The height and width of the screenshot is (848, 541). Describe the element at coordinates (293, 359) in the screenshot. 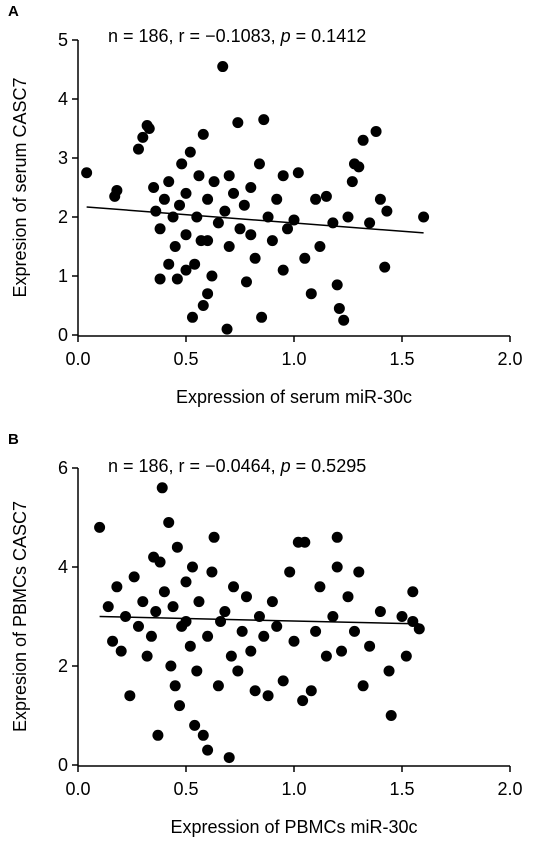

I see `x-tick-label: 1.0` at that location.